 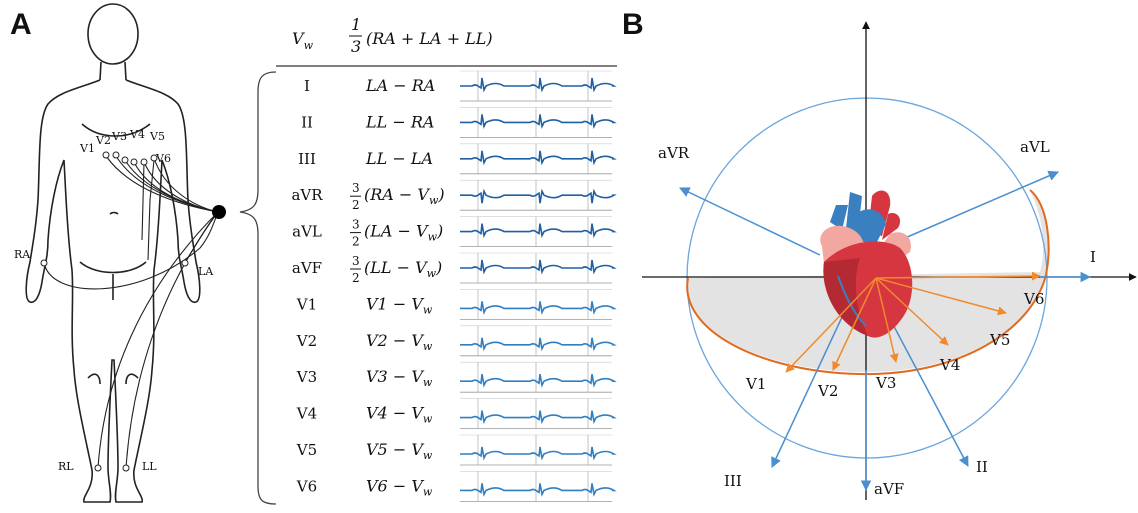 I want to click on vector-v3, so click(x=887, y=320).